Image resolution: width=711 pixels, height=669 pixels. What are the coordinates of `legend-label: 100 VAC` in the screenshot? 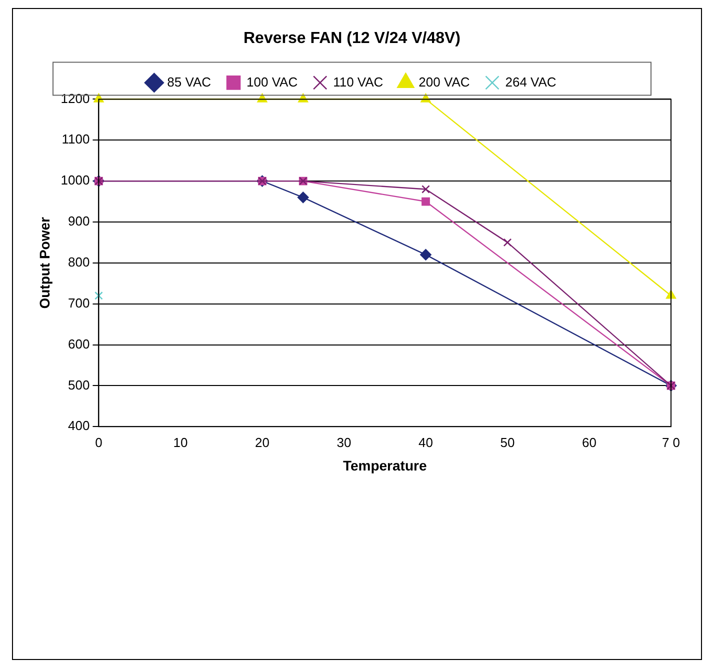 It's located at (272, 82).